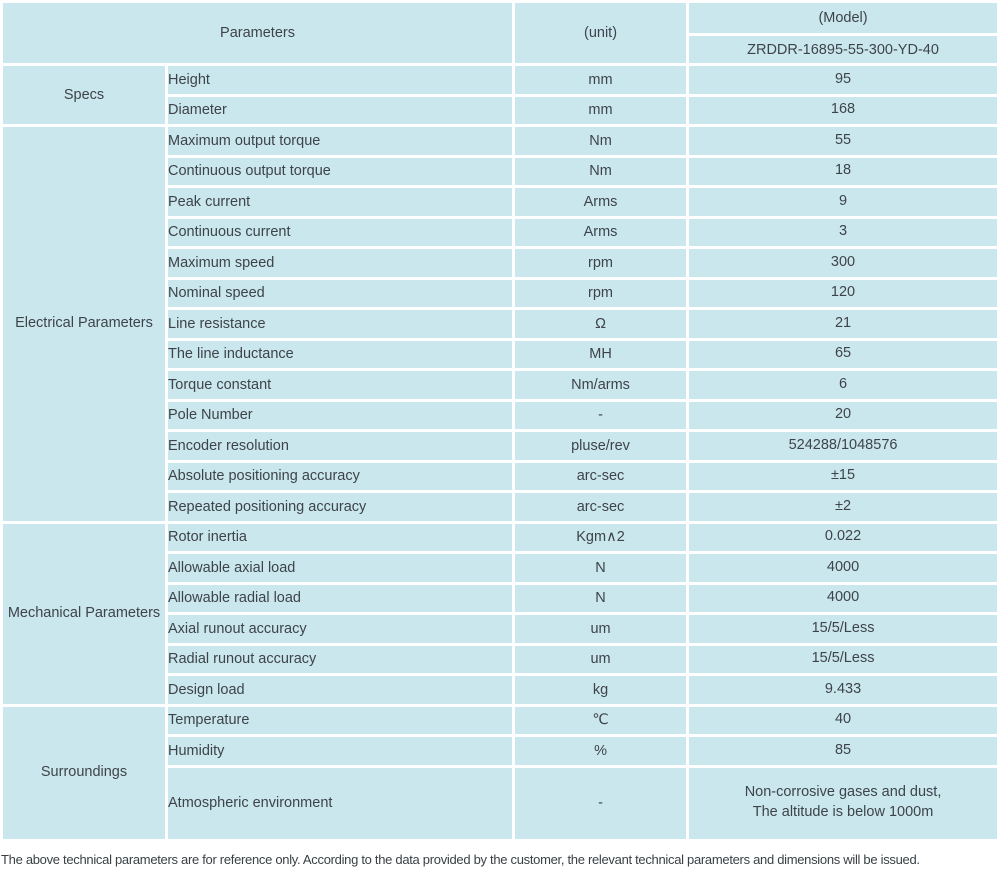 The height and width of the screenshot is (880, 1000). I want to click on table-row: Pole Number -20, so click(500, 415).